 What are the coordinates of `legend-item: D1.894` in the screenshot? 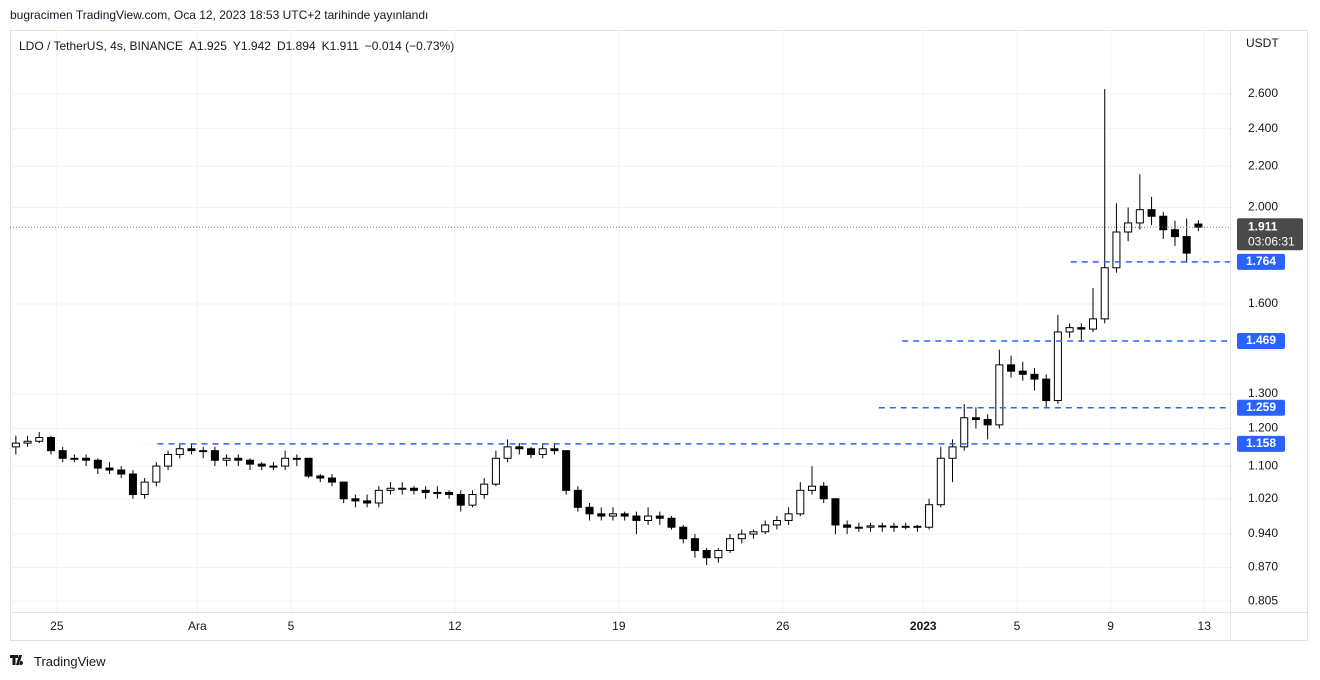 It's located at (296, 46).